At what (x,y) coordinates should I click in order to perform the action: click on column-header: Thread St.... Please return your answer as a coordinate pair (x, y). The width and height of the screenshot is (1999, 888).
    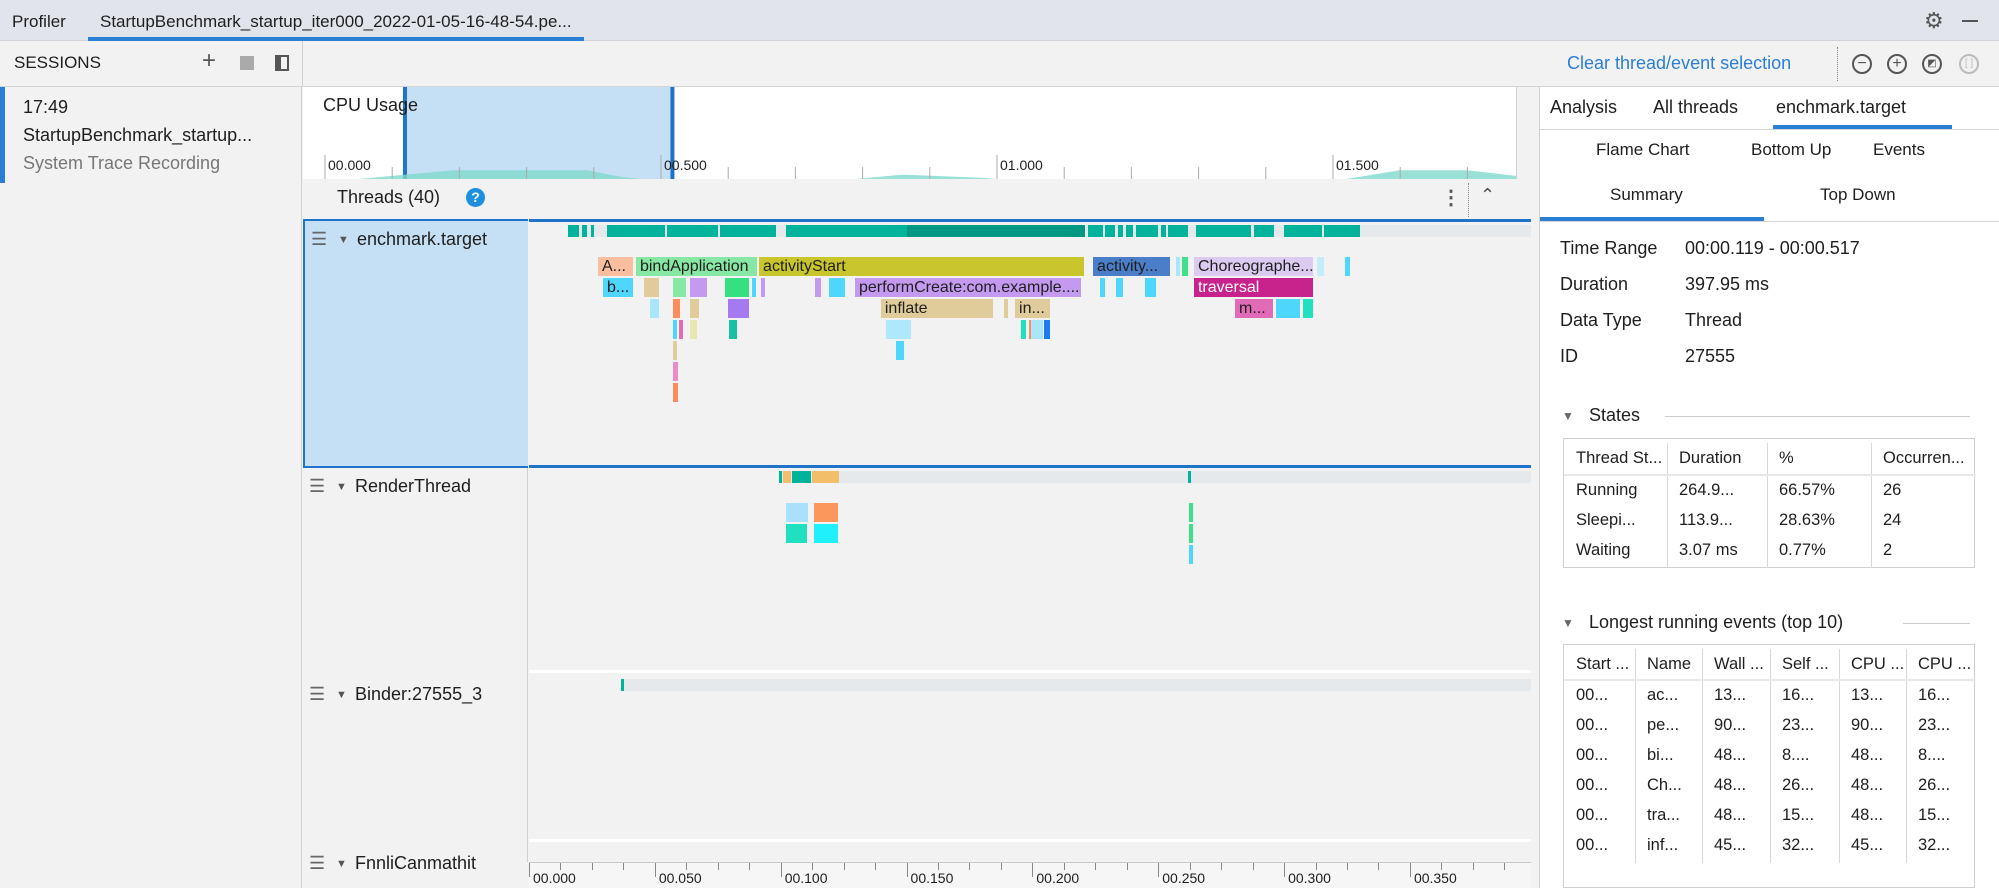
    Looking at the image, I should click on (1619, 458).